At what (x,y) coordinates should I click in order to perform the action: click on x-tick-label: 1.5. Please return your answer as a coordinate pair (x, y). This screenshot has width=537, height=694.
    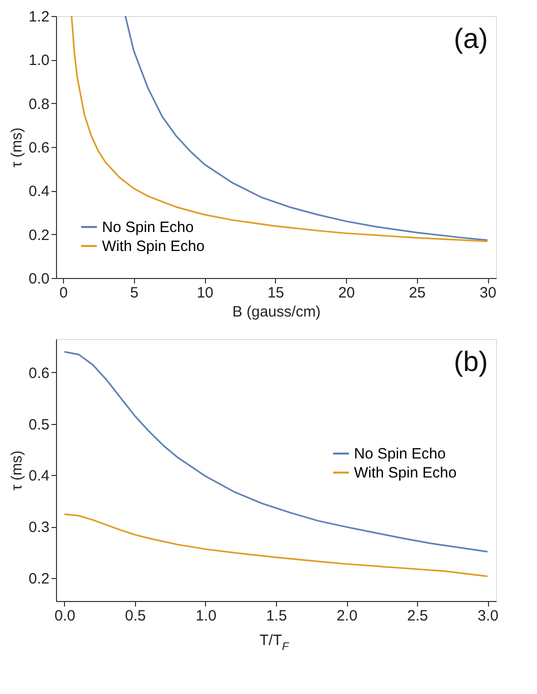
    Looking at the image, I should click on (276, 616).